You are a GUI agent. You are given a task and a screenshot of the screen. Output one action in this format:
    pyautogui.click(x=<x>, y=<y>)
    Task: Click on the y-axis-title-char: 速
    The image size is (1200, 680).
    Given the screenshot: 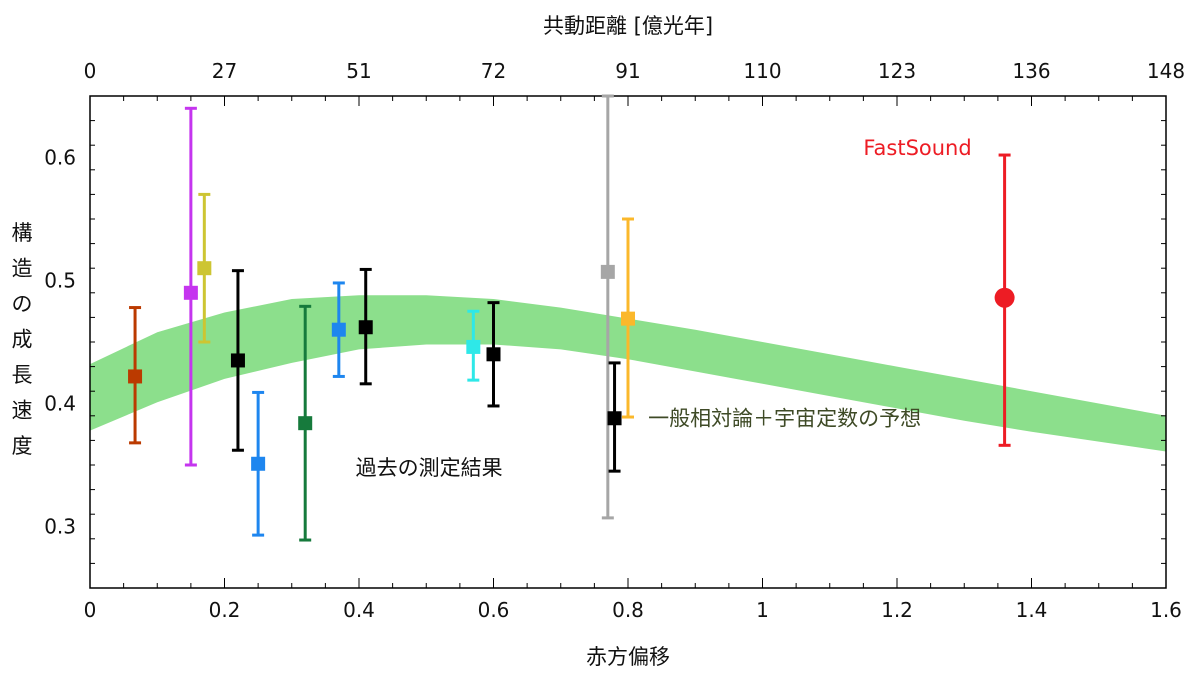 What is the action you would take?
    pyautogui.click(x=22, y=411)
    